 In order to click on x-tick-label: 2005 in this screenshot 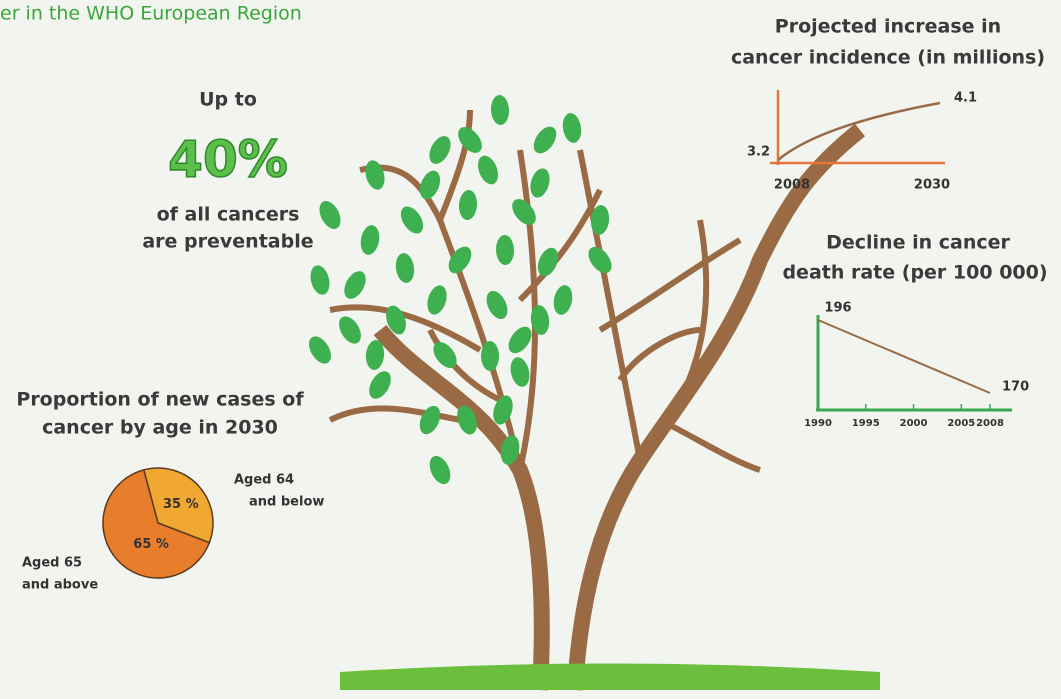, I will do `click(961, 423)`.